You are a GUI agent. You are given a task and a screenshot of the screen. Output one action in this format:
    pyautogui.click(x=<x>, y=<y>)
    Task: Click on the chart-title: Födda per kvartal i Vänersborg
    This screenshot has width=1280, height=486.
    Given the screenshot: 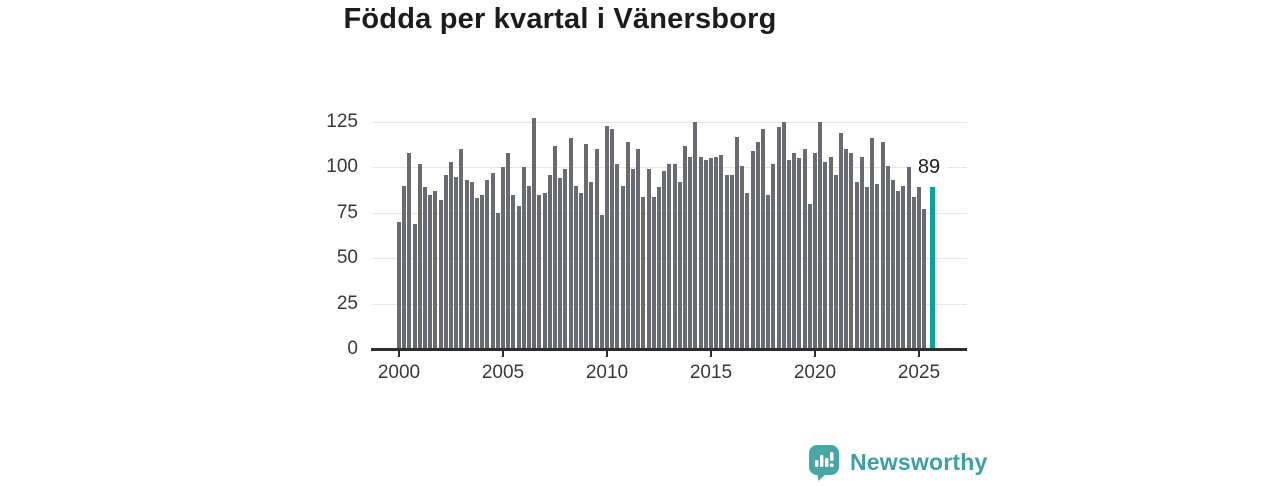 What is the action you would take?
    pyautogui.click(x=560, y=19)
    